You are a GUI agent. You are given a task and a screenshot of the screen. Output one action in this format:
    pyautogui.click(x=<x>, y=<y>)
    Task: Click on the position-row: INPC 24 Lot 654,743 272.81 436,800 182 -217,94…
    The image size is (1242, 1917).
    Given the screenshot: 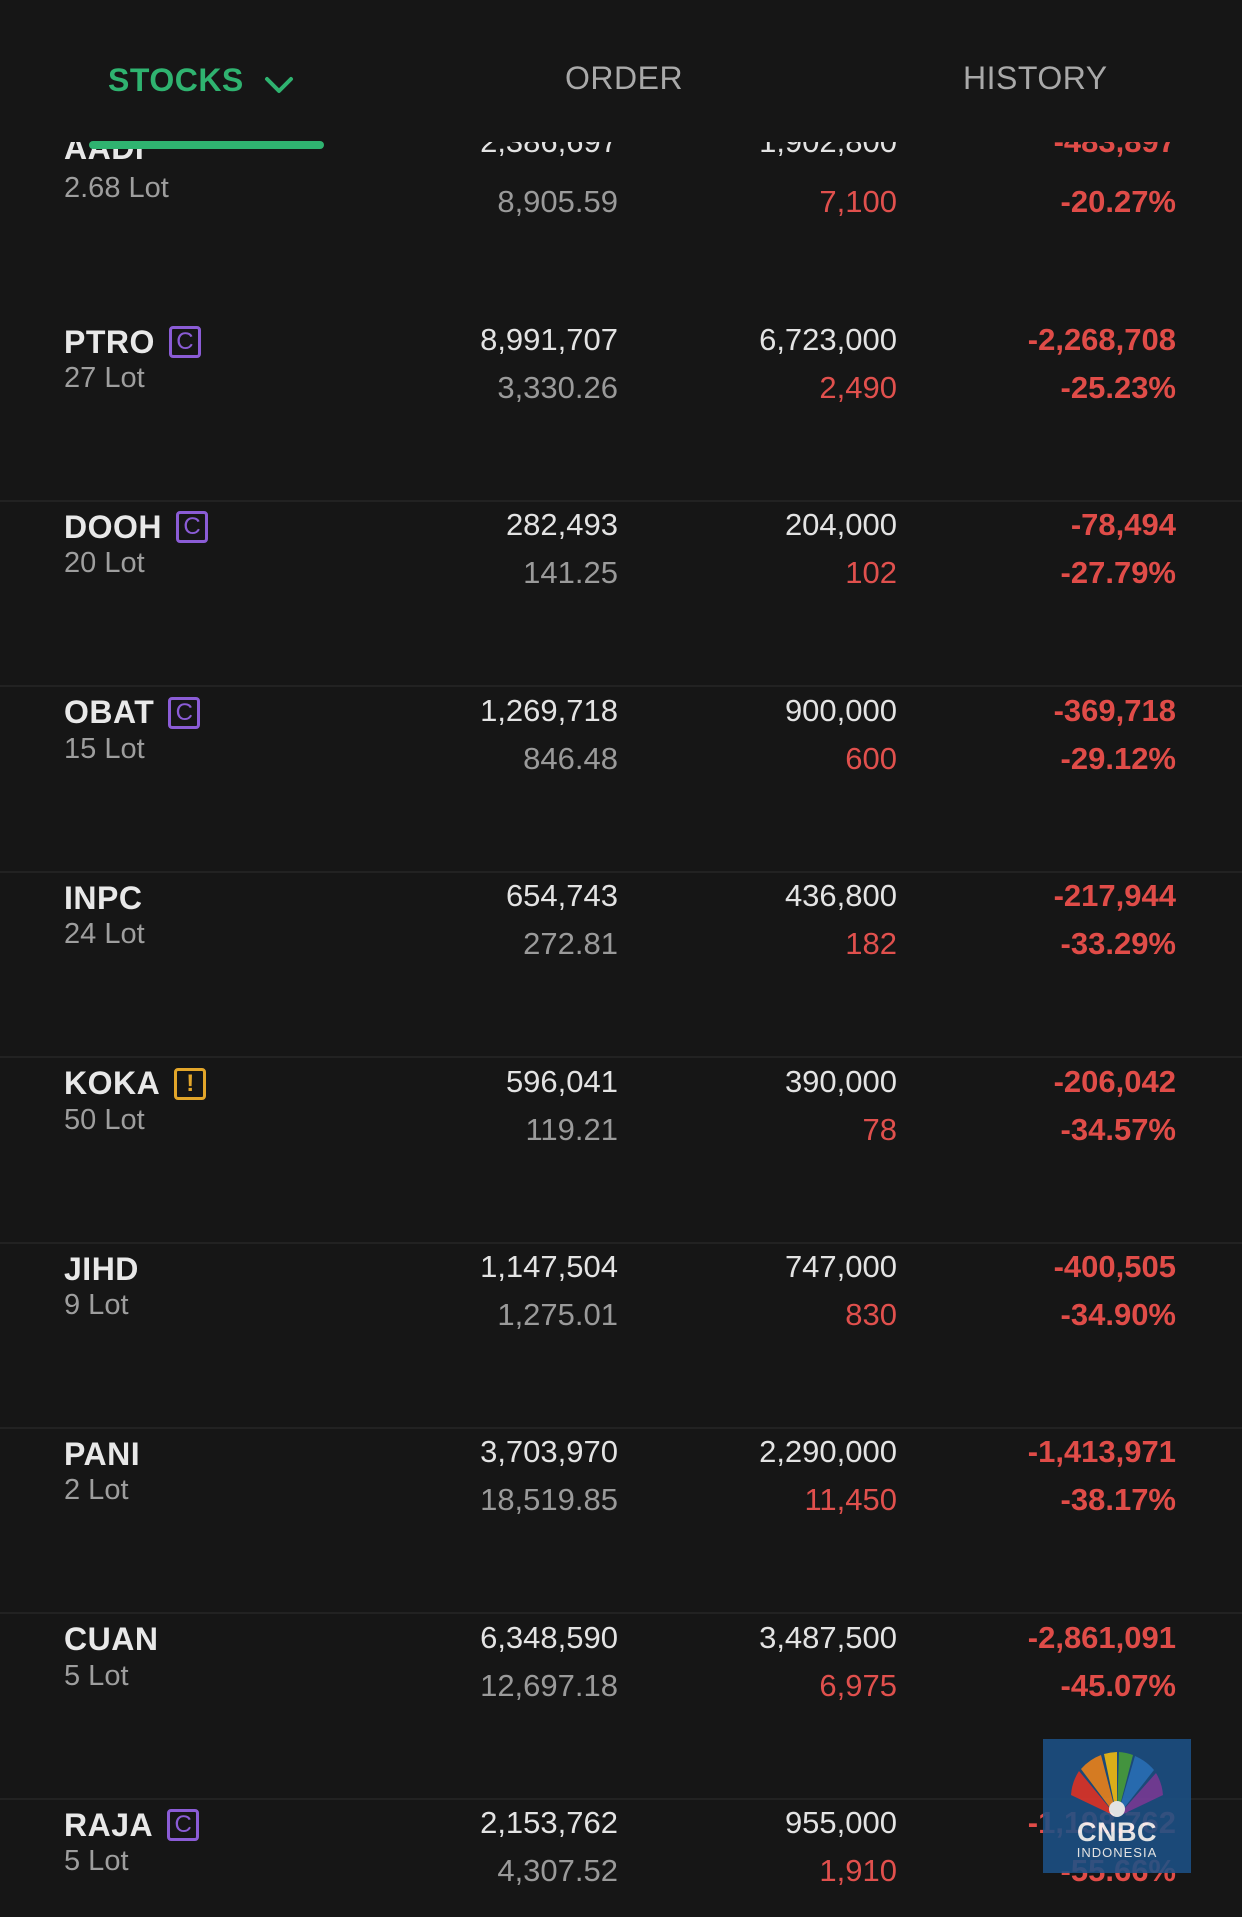 What is the action you would take?
    pyautogui.click(x=621, y=966)
    